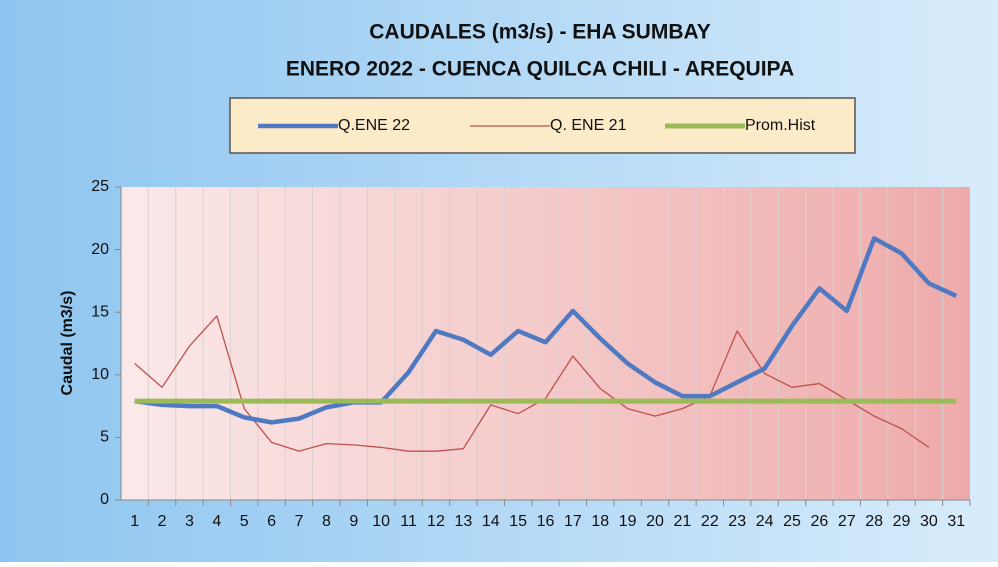 The width and height of the screenshot is (998, 567). I want to click on x-tick-label: 9, so click(353, 521).